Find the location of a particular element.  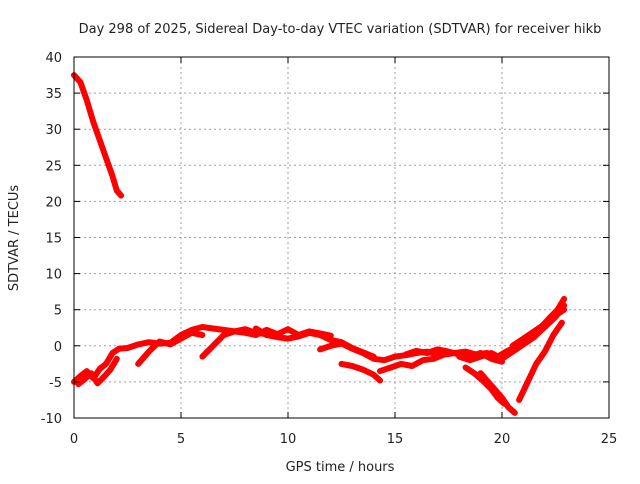

y-tick-label: -10 is located at coordinates (51, 419).